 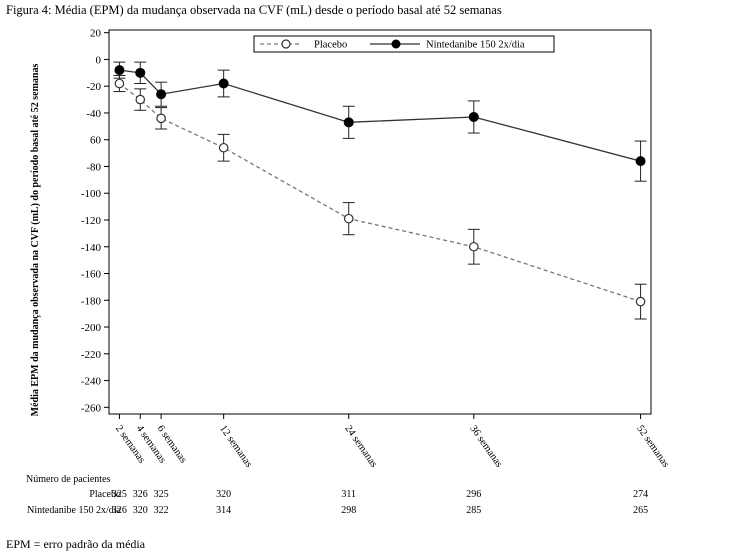 What do you see at coordinates (474, 494) in the screenshot?
I see `patients-count: 296` at bounding box center [474, 494].